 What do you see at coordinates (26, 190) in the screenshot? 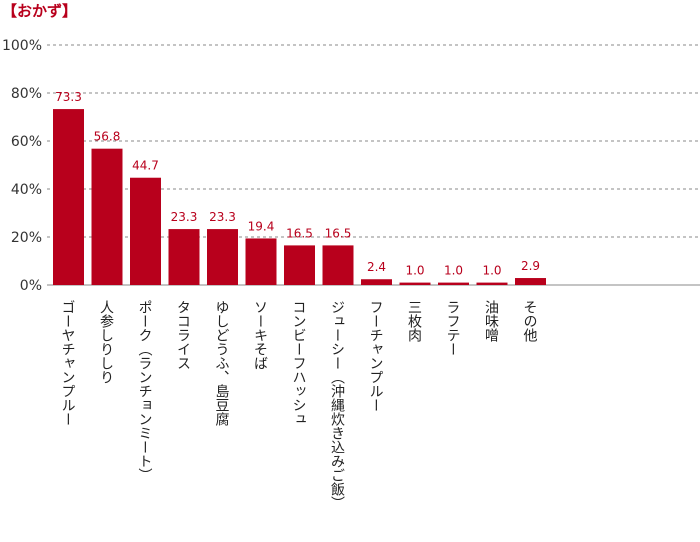
I see `y-tick-label: 40%` at bounding box center [26, 190].